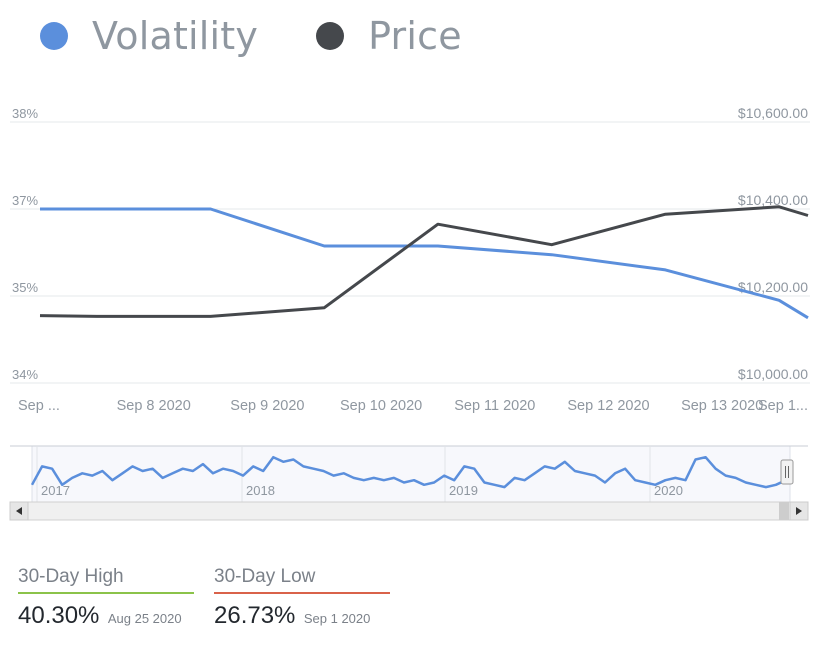 The image size is (830, 654). What do you see at coordinates (463, 490) in the screenshot?
I see `navigator-year-label: 2019` at bounding box center [463, 490].